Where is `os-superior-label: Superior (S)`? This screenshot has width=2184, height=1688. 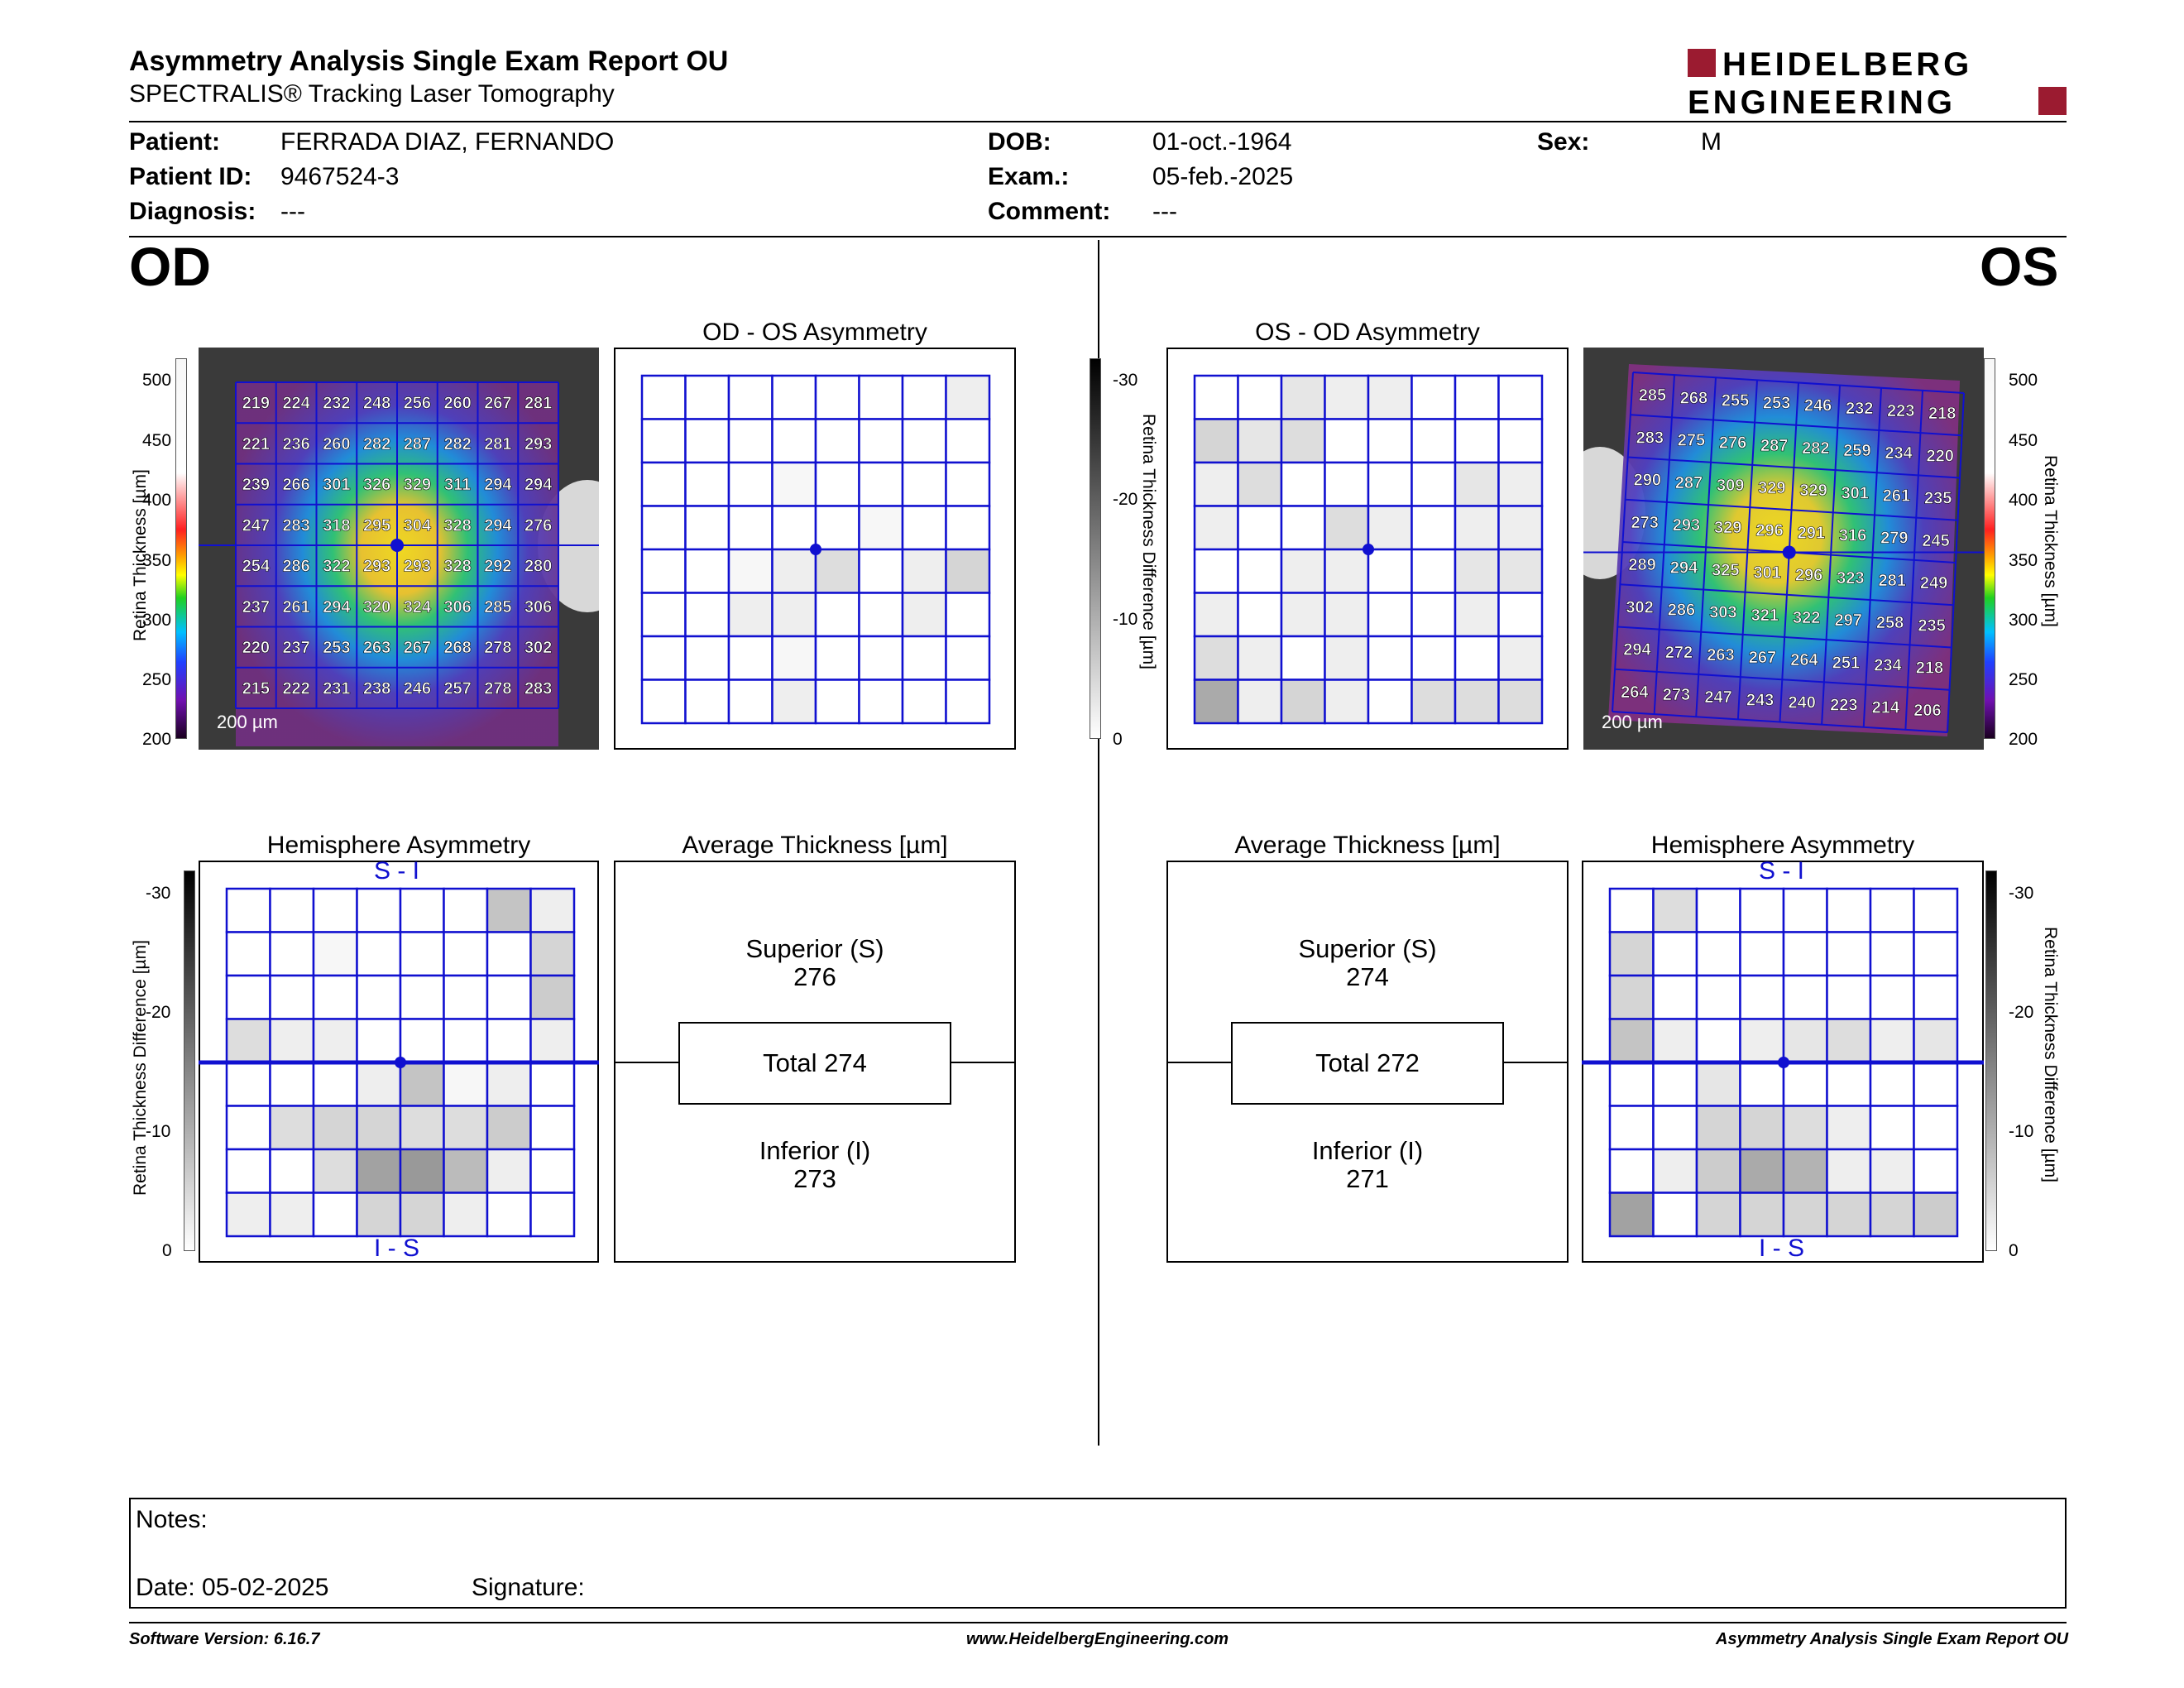
os-superior-label: Superior (S) is located at coordinates (1367, 948).